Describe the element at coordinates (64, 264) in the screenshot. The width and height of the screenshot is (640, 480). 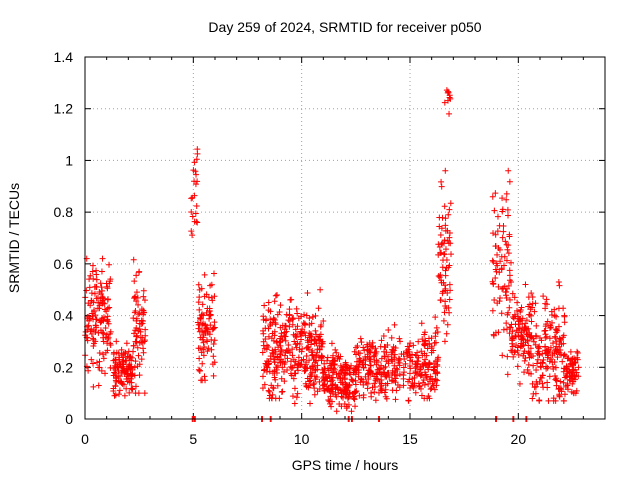
I see `y-tick-label: 0.6` at that location.